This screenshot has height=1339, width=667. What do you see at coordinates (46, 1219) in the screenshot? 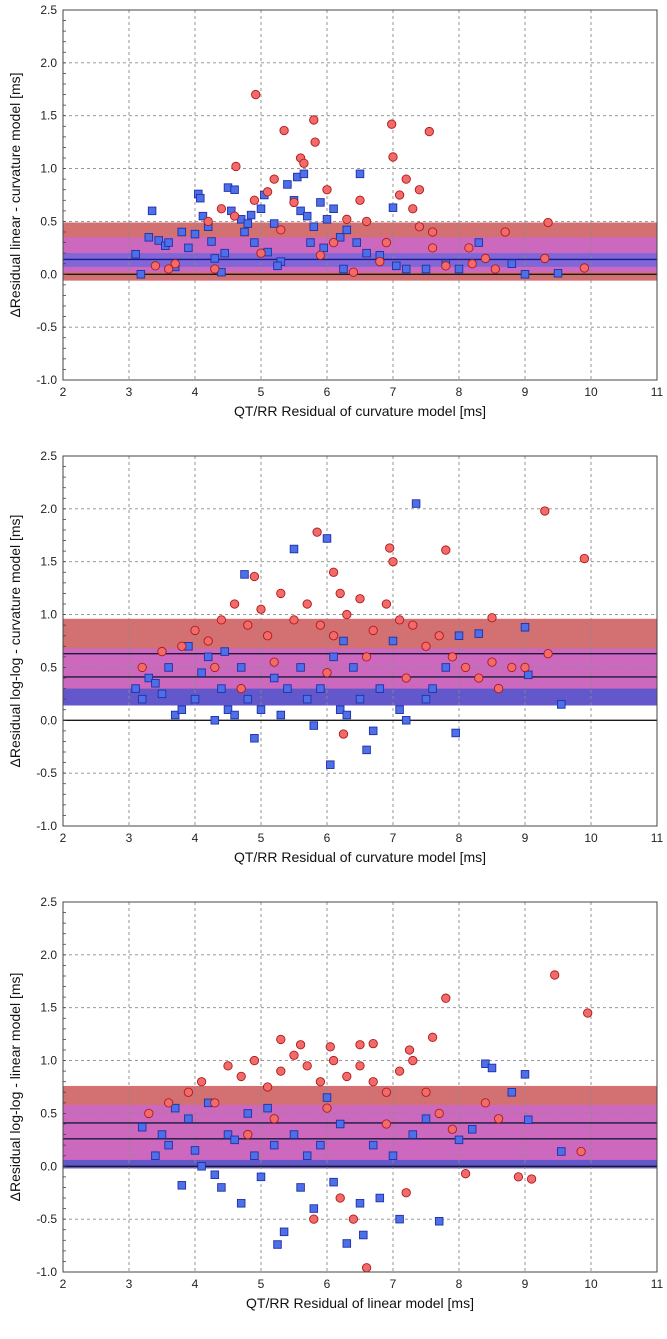
I see `y-tick-label: -0.5` at bounding box center [46, 1219].